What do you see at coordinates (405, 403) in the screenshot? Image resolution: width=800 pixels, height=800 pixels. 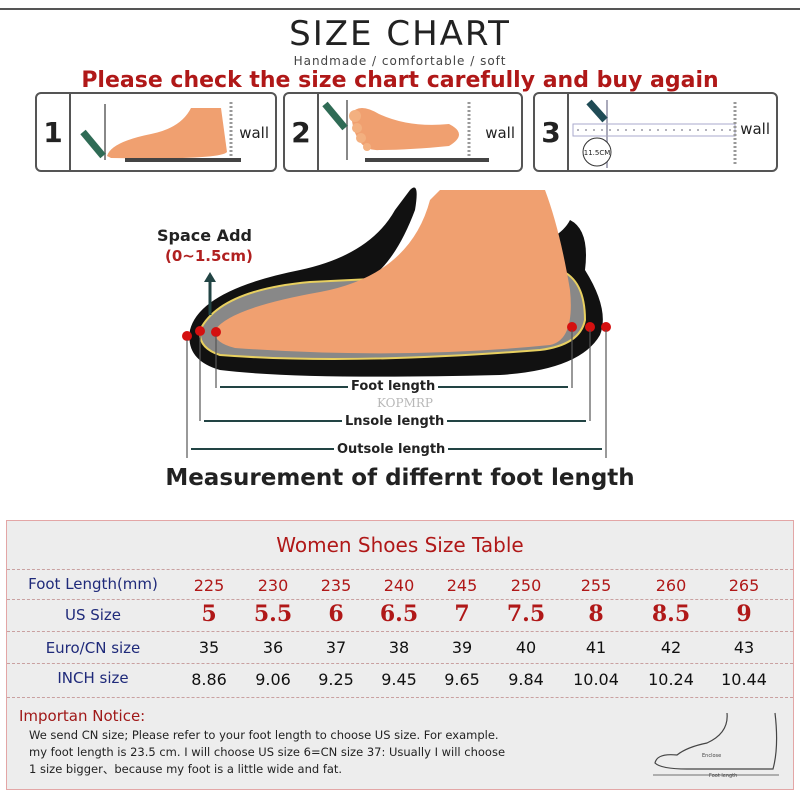 I see `watermark: KOPMRP` at bounding box center [405, 403].